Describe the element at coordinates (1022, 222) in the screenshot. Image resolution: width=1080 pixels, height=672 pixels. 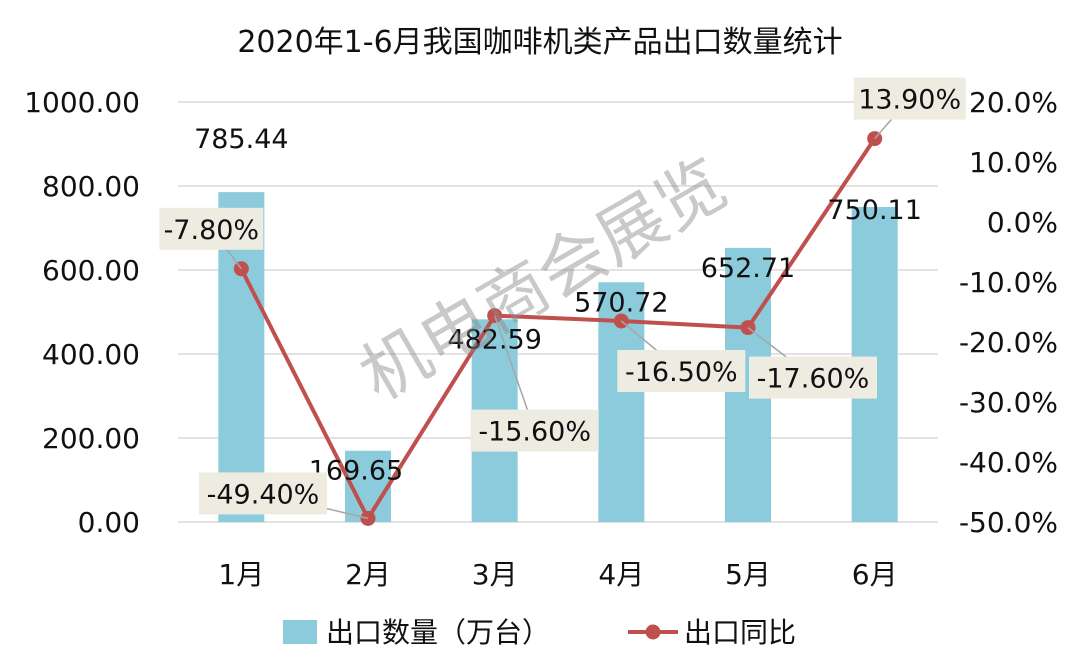
I see `right-tick-label: 0.0%` at that location.